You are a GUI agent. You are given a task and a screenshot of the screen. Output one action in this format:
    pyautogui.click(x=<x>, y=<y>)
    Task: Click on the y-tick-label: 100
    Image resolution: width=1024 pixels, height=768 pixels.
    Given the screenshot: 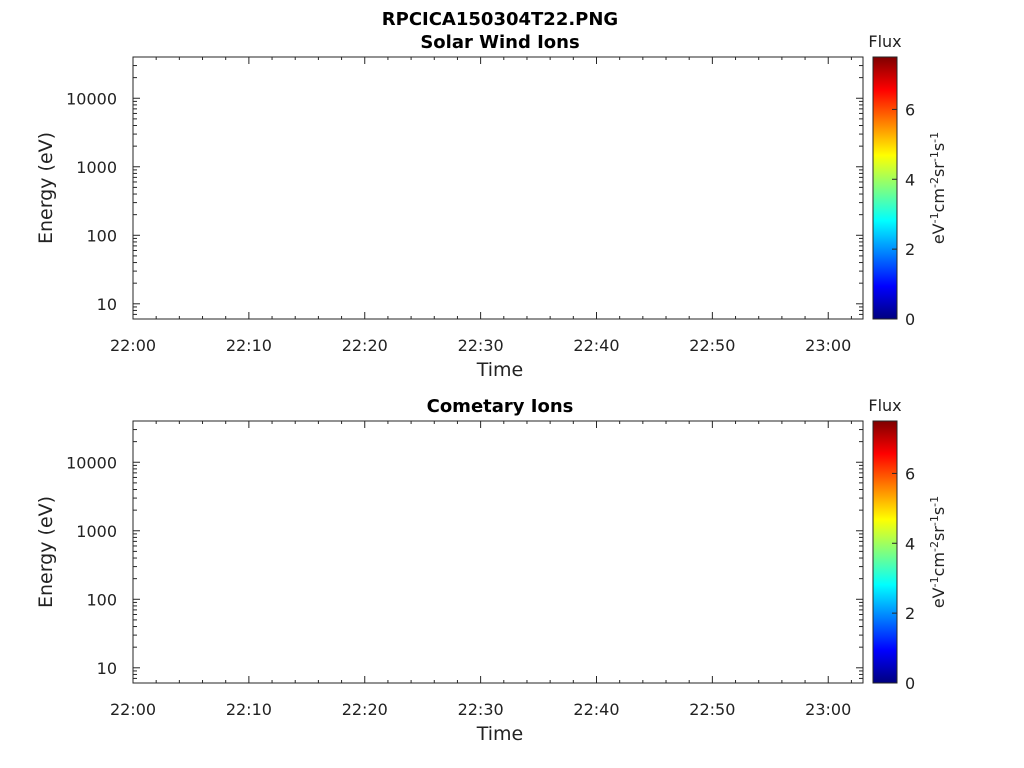 What is the action you would take?
    pyautogui.click(x=101, y=235)
    